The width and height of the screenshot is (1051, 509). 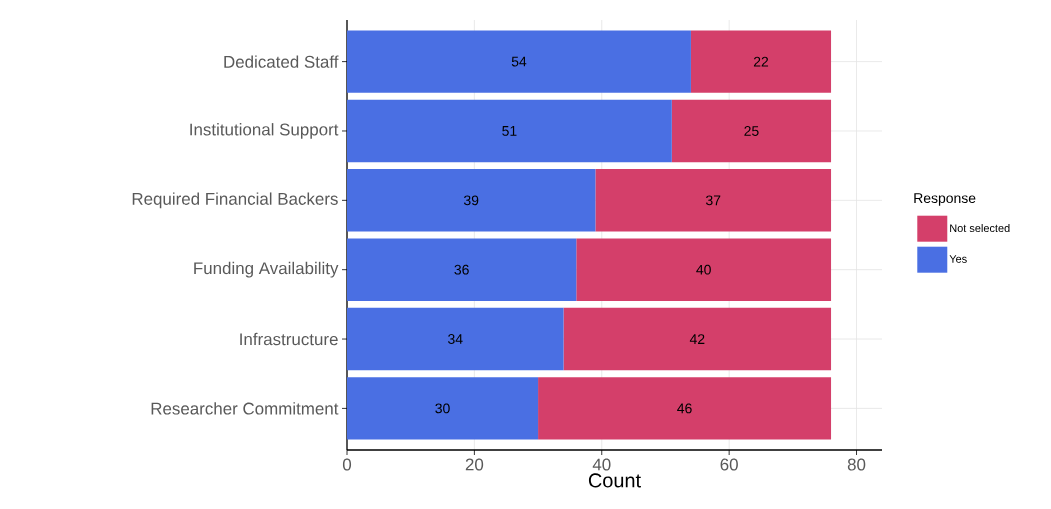 What do you see at coordinates (729, 464) in the screenshot?
I see `x-tick-label: 60` at bounding box center [729, 464].